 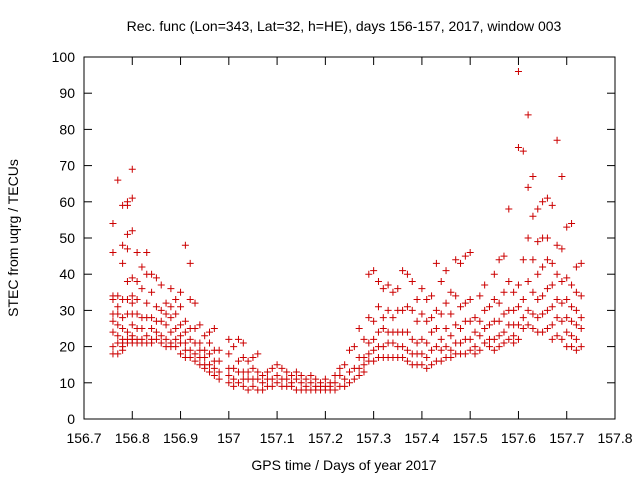 I want to click on x-axis-label: GPS time / Days of year 2017, so click(x=343, y=465).